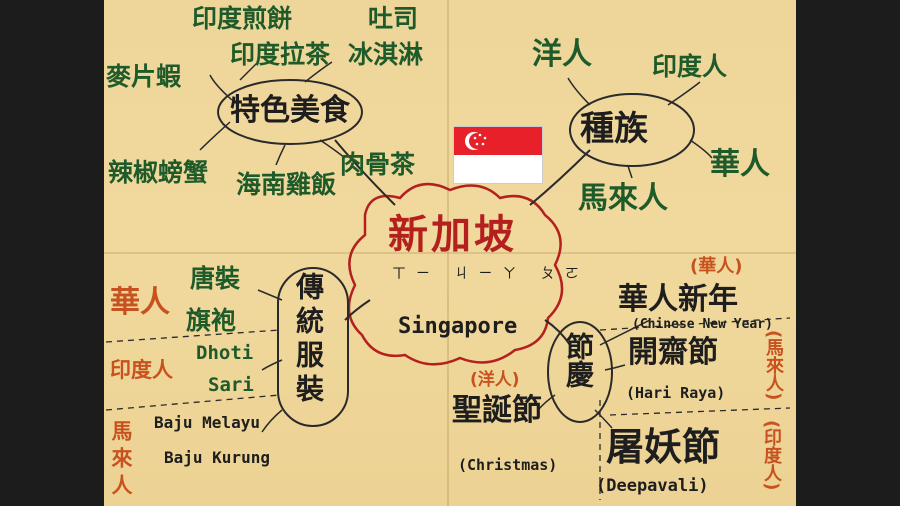 This screenshot has width=900, height=506. Describe the element at coordinates (242, 18) in the screenshot. I see `food-item-roti-prata: 印度煎餅` at that location.